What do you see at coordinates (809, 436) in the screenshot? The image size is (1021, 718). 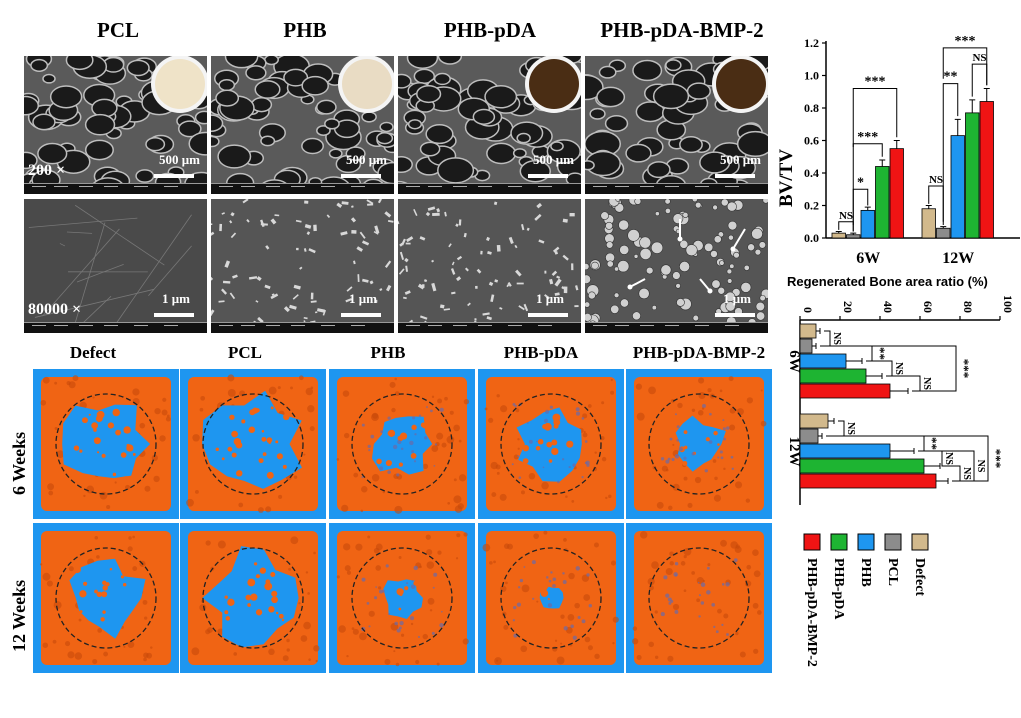 I see `area-ratio-bar-pcl-12w` at bounding box center [809, 436].